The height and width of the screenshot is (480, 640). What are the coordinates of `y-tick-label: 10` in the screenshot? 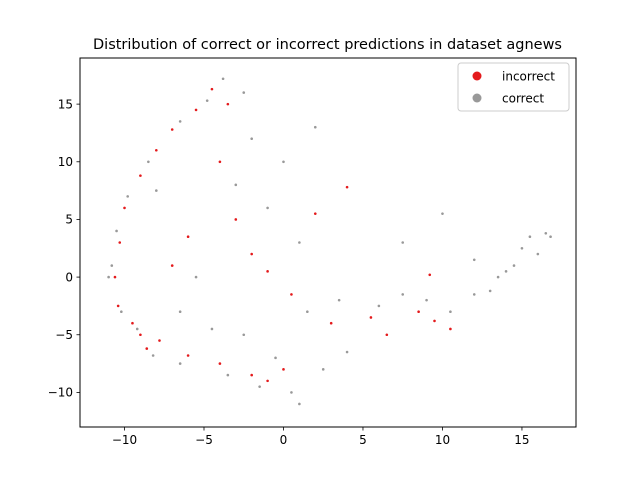 It's located at (65, 162).